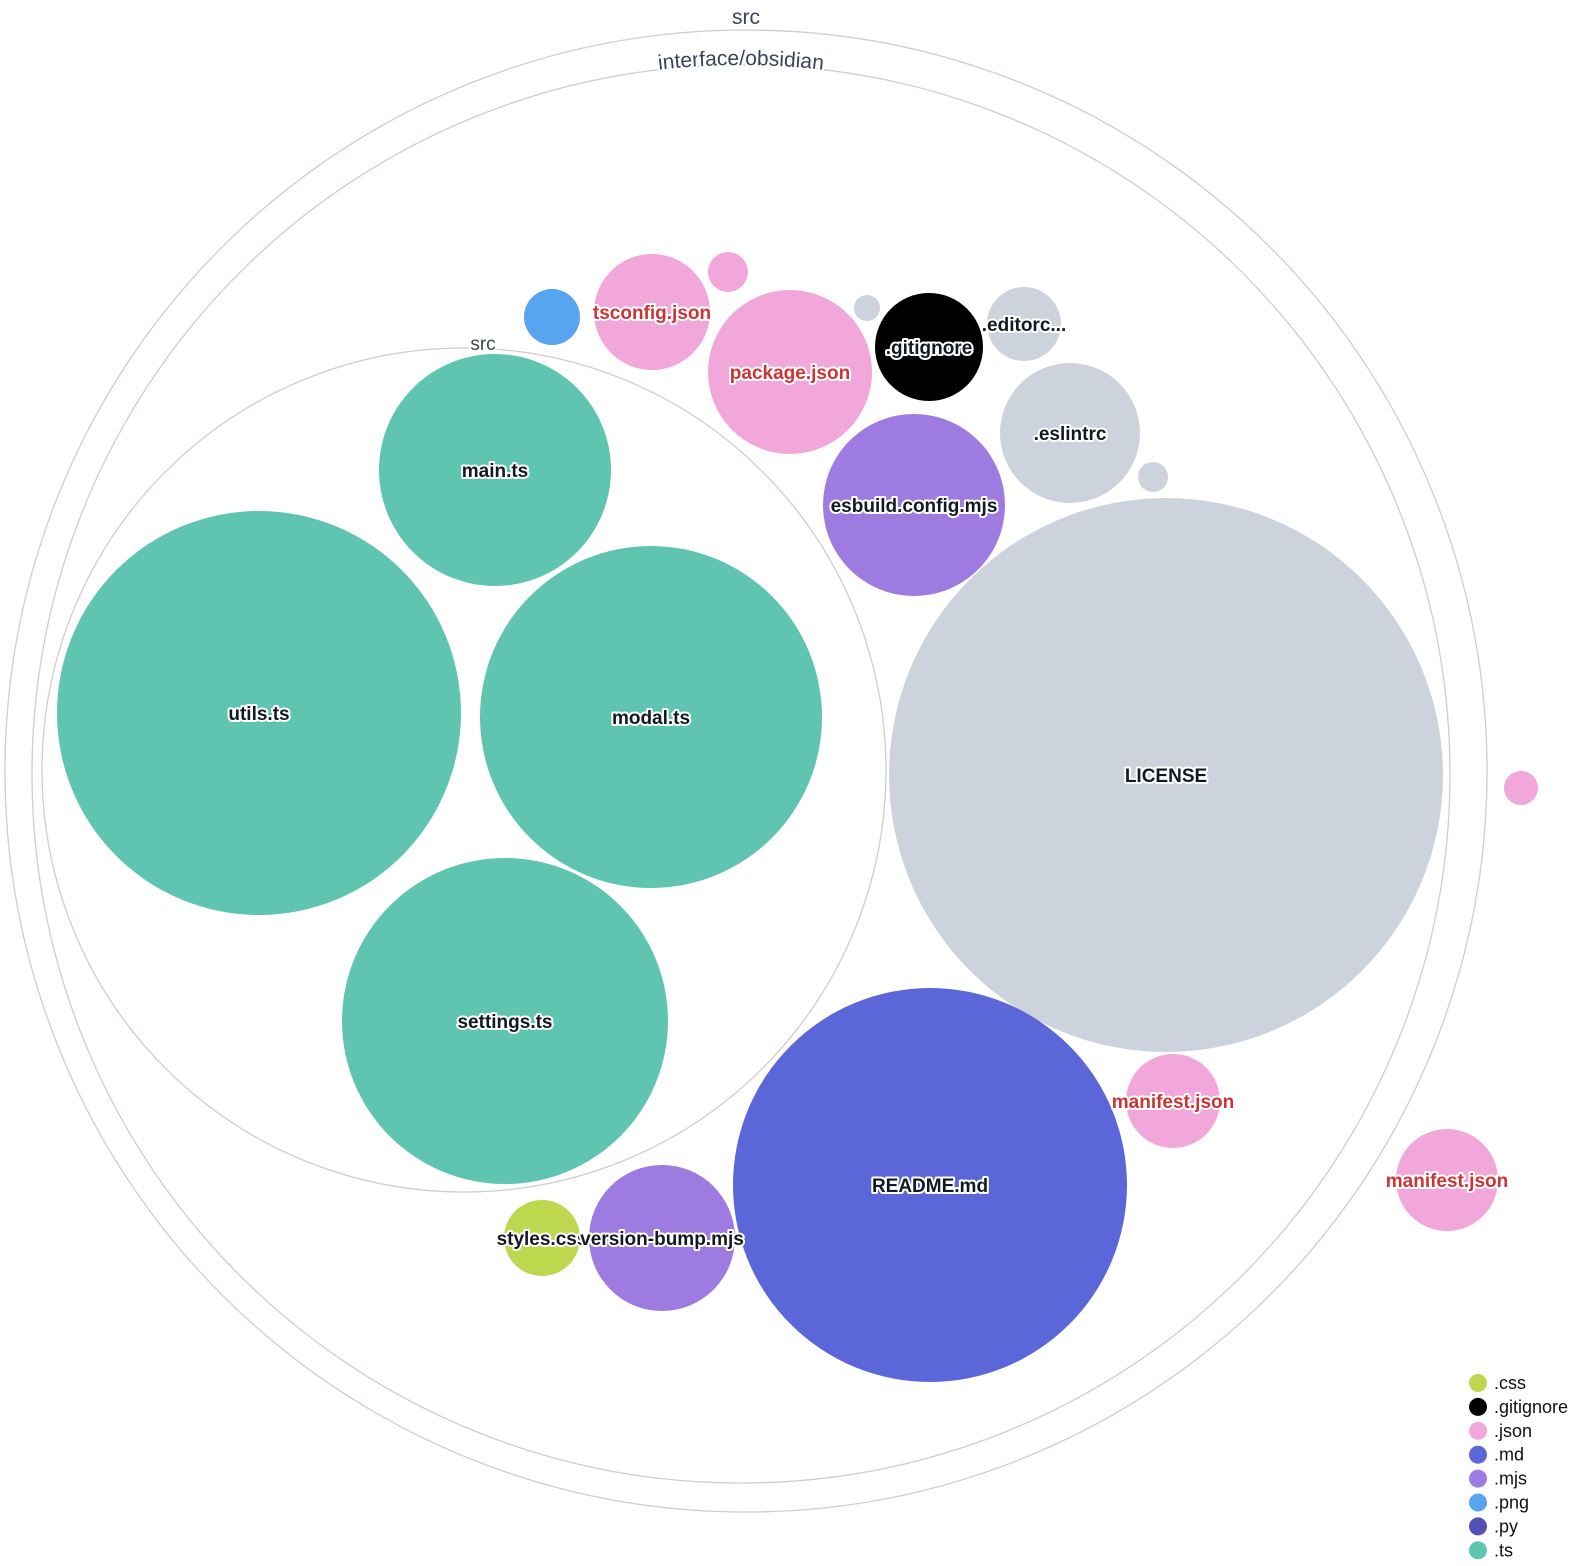  I want to click on file-label-tsconfig-json: tsconfig.json, so click(652, 313).